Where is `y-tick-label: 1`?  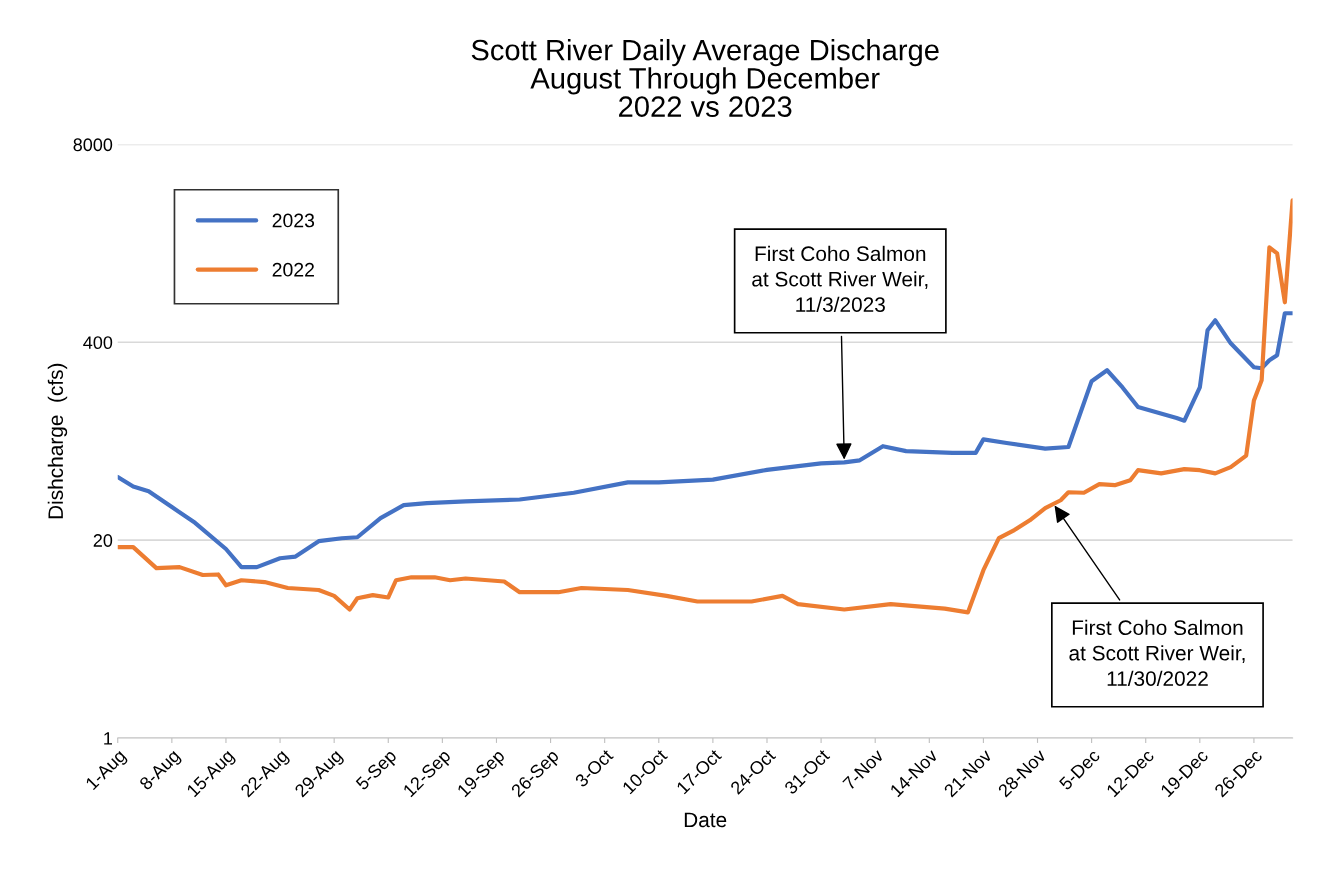 y-tick-label: 1 is located at coordinates (108, 738).